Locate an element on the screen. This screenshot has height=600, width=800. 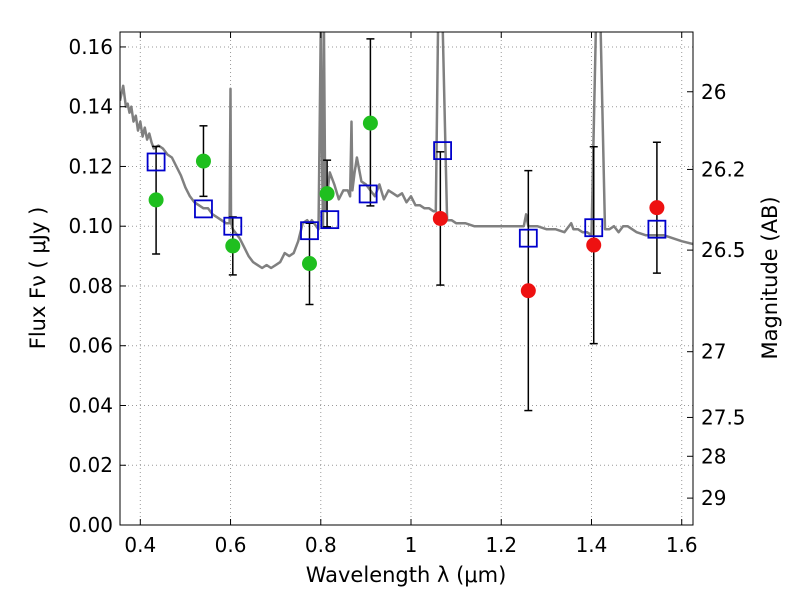
right-tick-label: 26.5 is located at coordinates (723, 250).